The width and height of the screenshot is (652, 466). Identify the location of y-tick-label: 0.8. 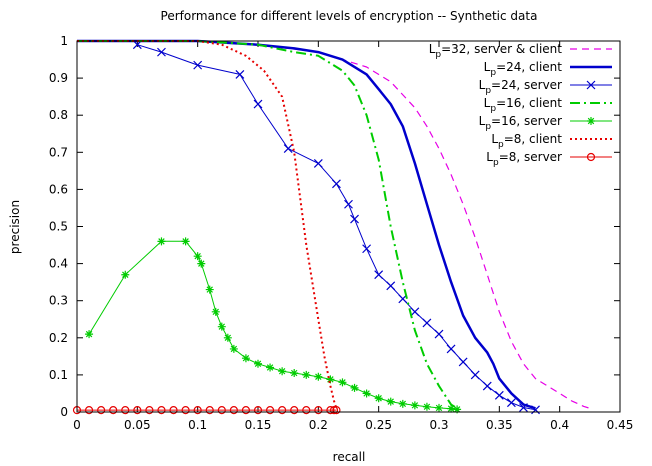
(58, 115).